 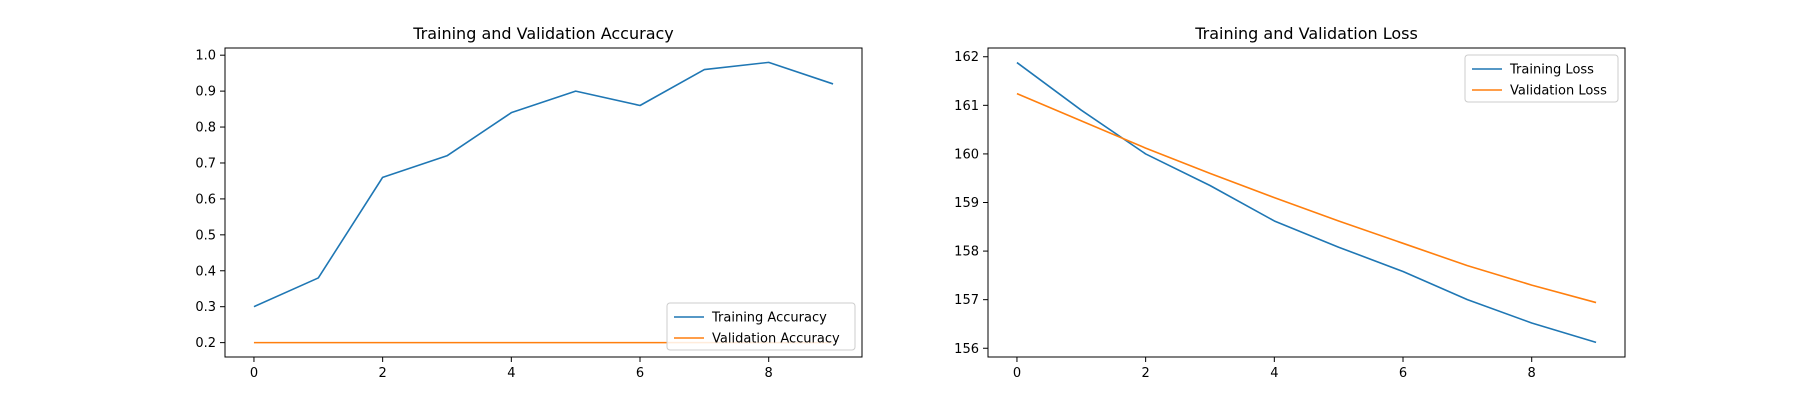 I want to click on loss-y-tick-label: 157, so click(x=966, y=300).